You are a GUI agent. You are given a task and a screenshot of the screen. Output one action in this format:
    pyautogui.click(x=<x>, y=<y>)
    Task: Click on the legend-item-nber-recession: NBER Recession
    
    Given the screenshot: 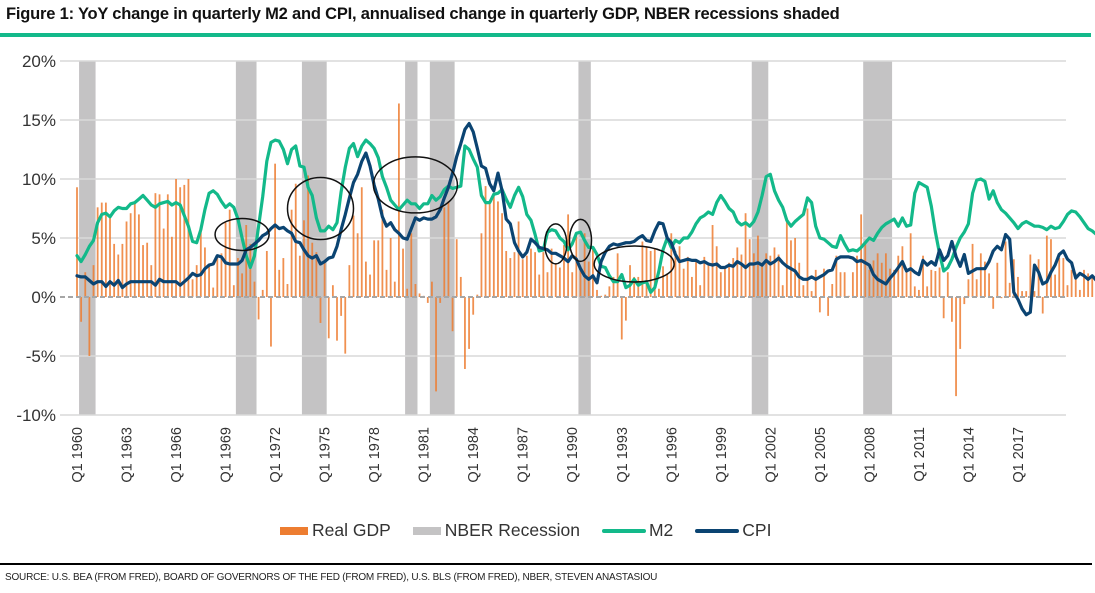 What is the action you would take?
    pyautogui.click(x=496, y=530)
    